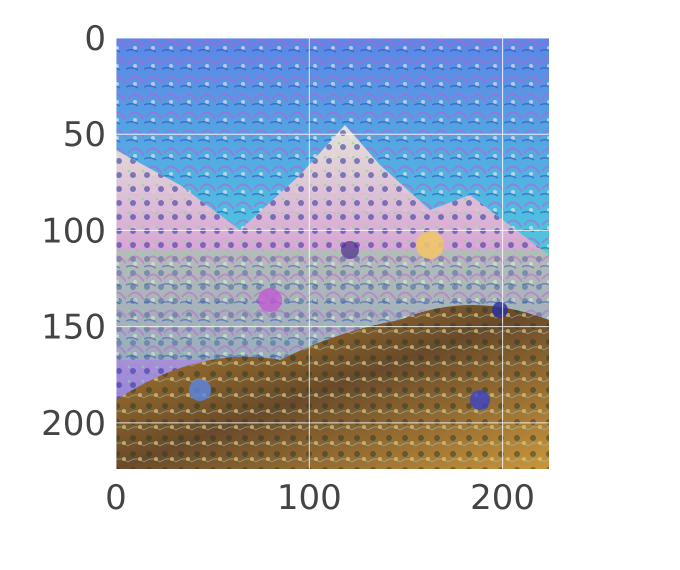 The width and height of the screenshot is (680, 570). What do you see at coordinates (95, 39) in the screenshot?
I see `y-tick-label: 0` at bounding box center [95, 39].